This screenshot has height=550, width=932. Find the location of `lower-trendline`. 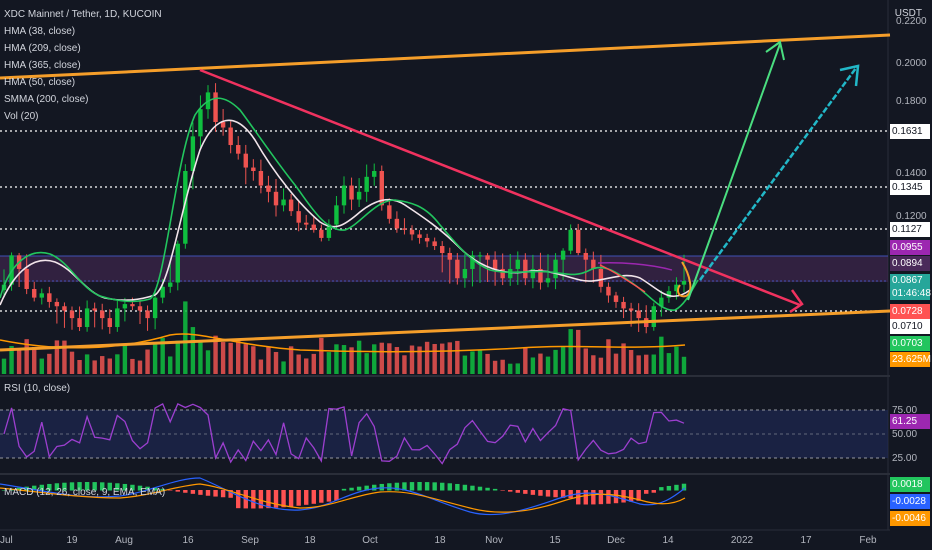

lower-trendline is located at coordinates (445, 330).